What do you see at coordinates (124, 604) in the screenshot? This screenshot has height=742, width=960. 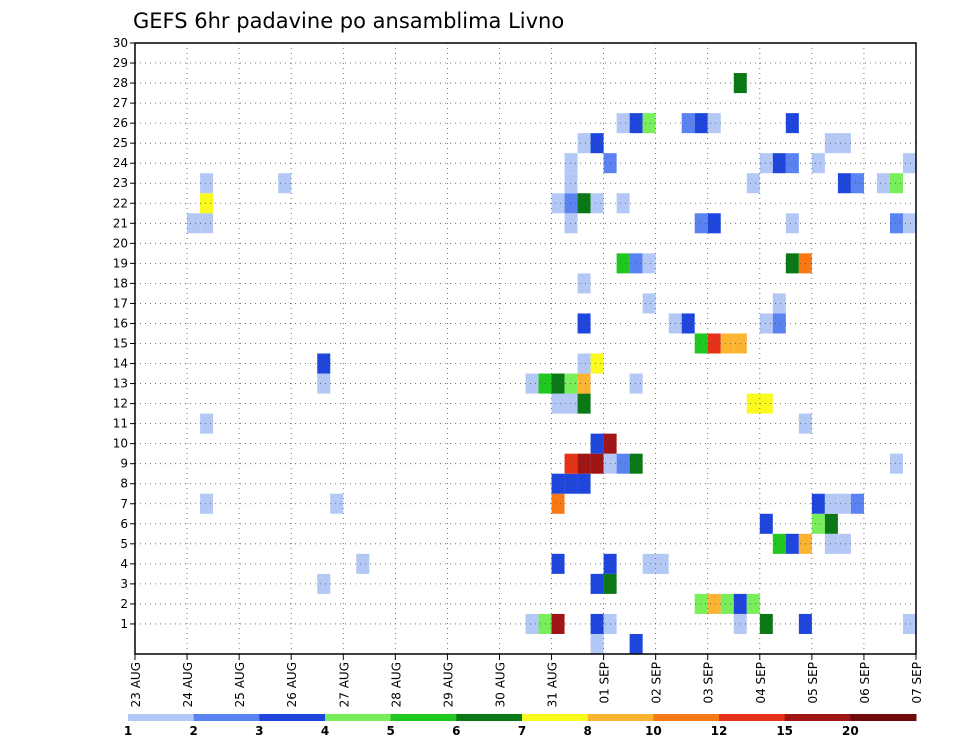 I see `y-tick-label: 2` at bounding box center [124, 604].